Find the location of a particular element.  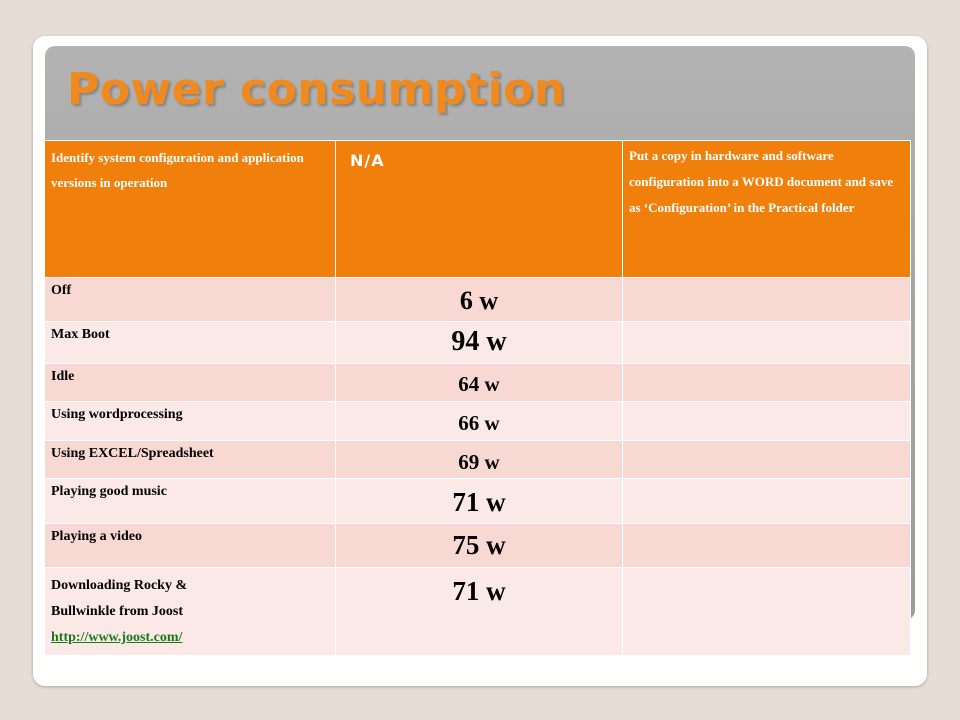

power-cell: 6 w is located at coordinates (479, 299).